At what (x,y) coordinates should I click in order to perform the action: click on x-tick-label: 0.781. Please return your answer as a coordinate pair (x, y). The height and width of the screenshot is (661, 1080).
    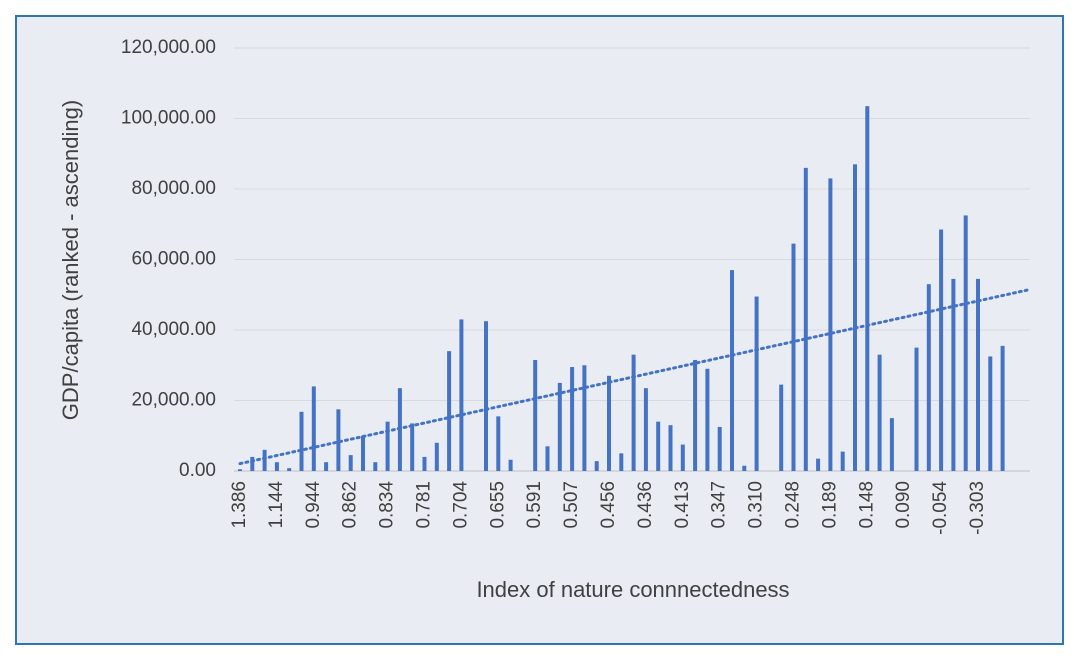
    Looking at the image, I should click on (424, 505).